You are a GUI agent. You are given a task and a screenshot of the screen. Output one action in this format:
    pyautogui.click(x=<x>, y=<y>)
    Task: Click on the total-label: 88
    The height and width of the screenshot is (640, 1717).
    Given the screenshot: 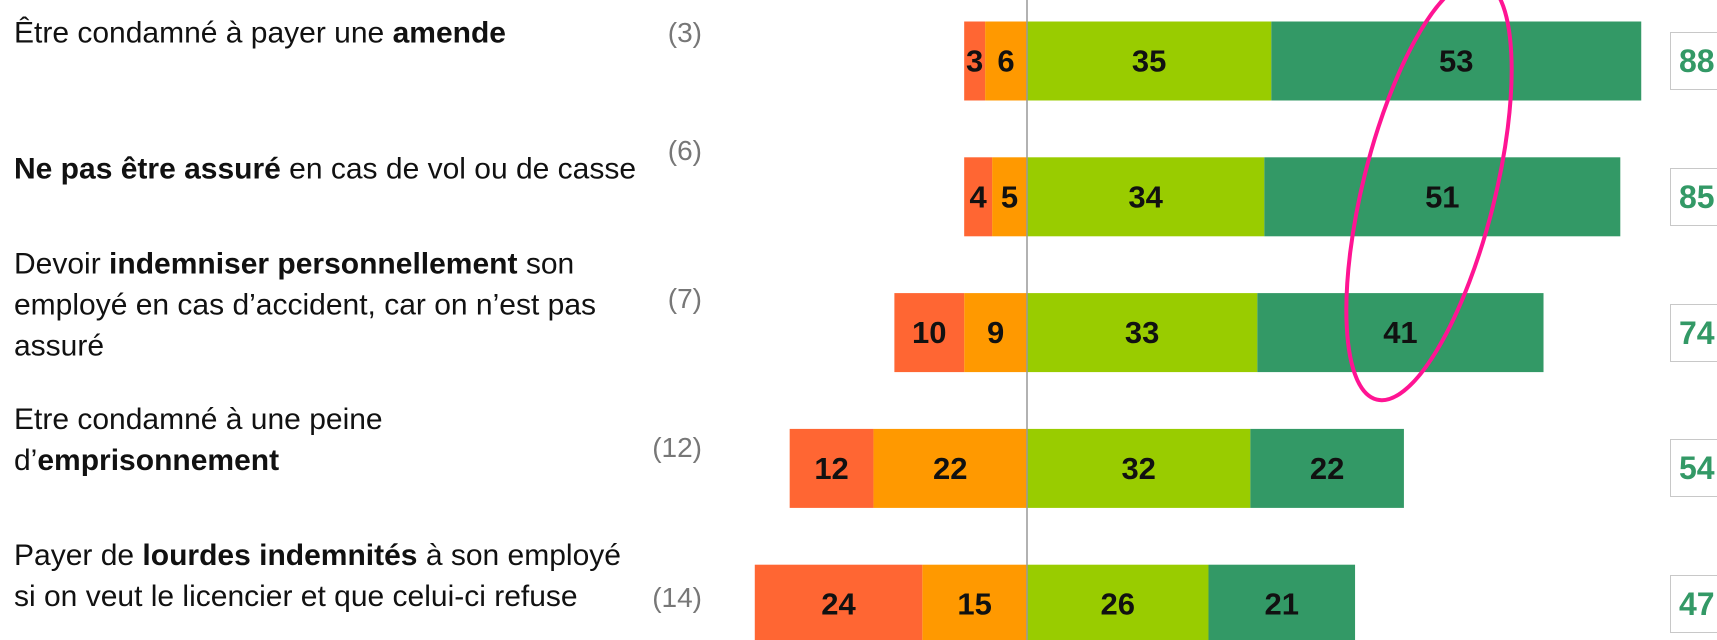 What is the action you would take?
    pyautogui.click(x=1693, y=61)
    